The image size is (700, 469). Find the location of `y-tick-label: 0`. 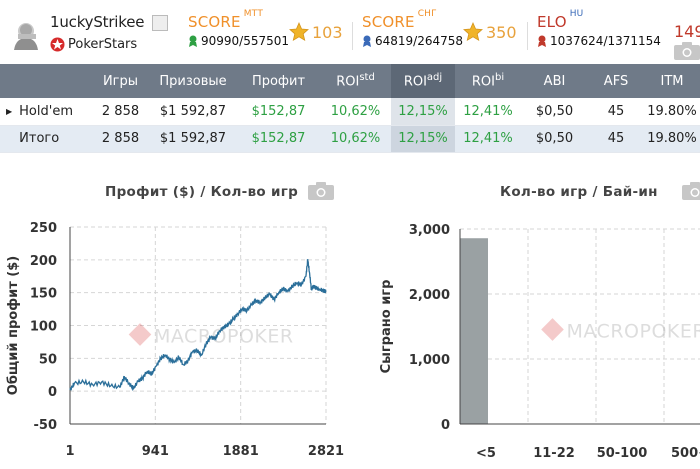

y-tick-label: 0 is located at coordinates (445, 425).